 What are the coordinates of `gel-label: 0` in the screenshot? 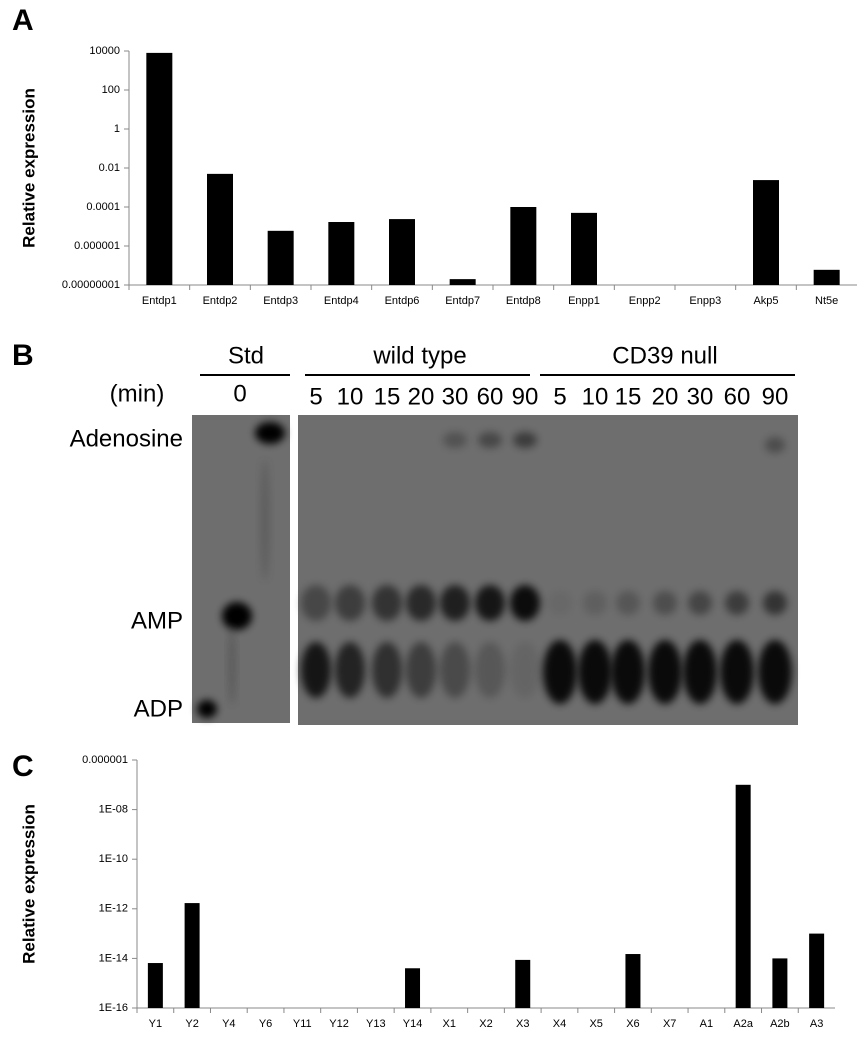 It's located at (239, 393).